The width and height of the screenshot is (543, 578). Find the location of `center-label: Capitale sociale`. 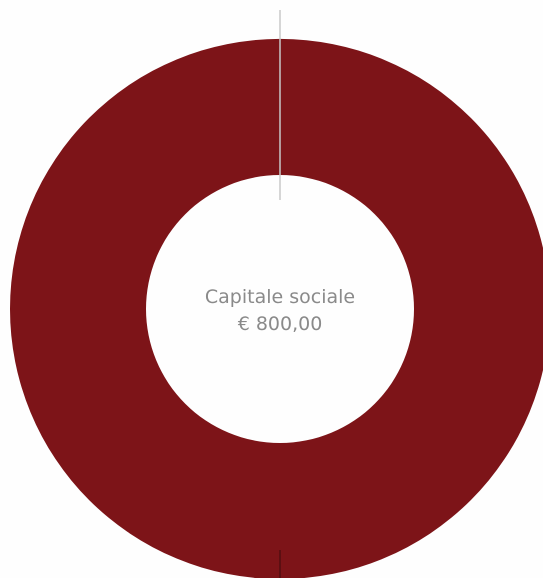

center-label: Capitale sociale is located at coordinates (280, 297).